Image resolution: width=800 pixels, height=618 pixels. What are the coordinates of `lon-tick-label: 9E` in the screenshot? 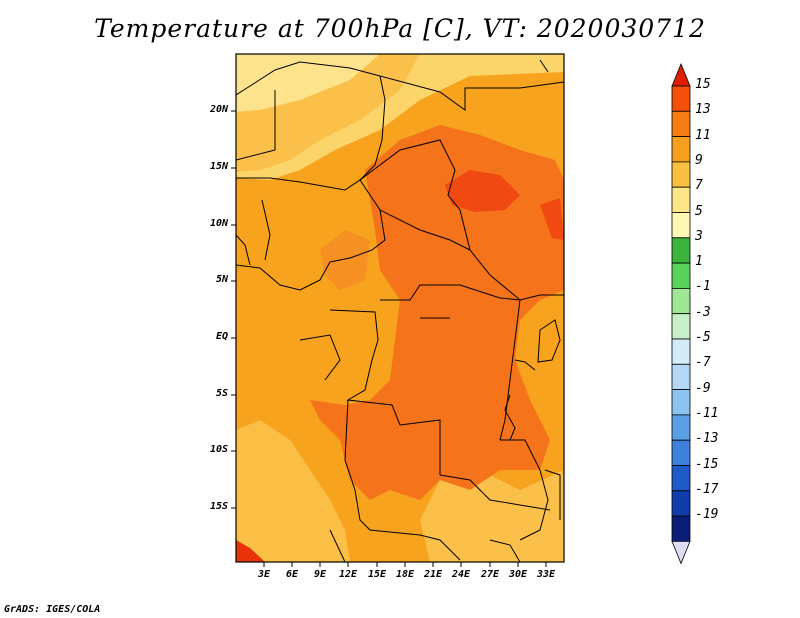 It's located at (320, 574).